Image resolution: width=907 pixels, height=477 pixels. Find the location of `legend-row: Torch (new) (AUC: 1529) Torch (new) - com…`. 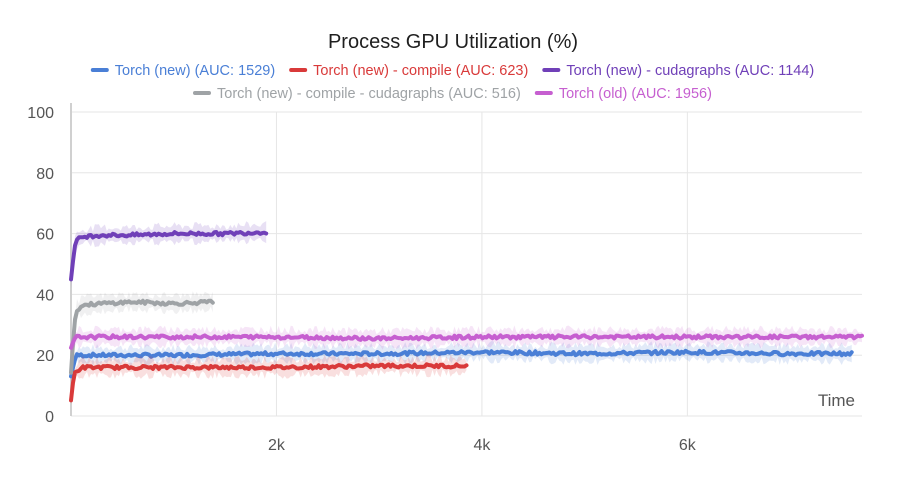

legend-row: Torch (new) (AUC: 1529) Torch (new) - com… is located at coordinates (452, 71).